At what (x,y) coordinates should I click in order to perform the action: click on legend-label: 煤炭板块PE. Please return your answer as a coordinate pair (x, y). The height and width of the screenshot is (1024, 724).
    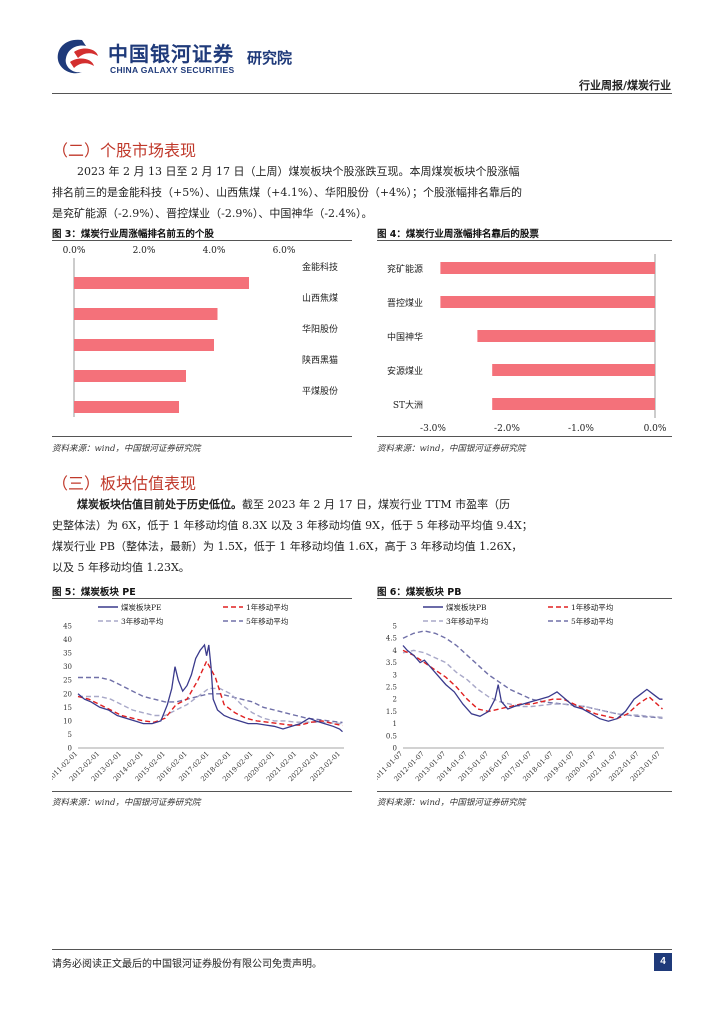
    Looking at the image, I should click on (141, 607).